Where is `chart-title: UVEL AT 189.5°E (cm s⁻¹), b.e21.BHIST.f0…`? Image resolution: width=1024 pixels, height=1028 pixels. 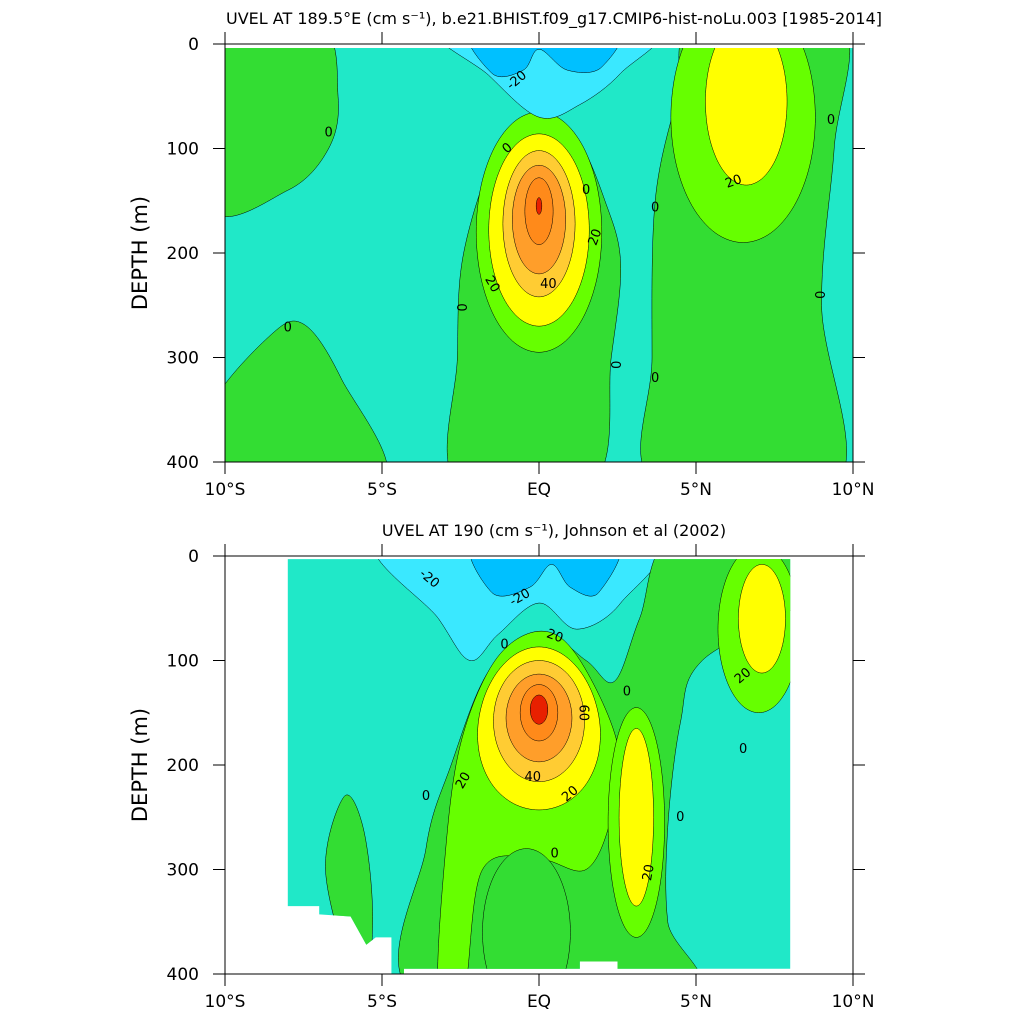
chart-title: UVEL AT 189.5°E (cm s⁻¹), b.e21.BHIST.f0… is located at coordinates (554, 19).